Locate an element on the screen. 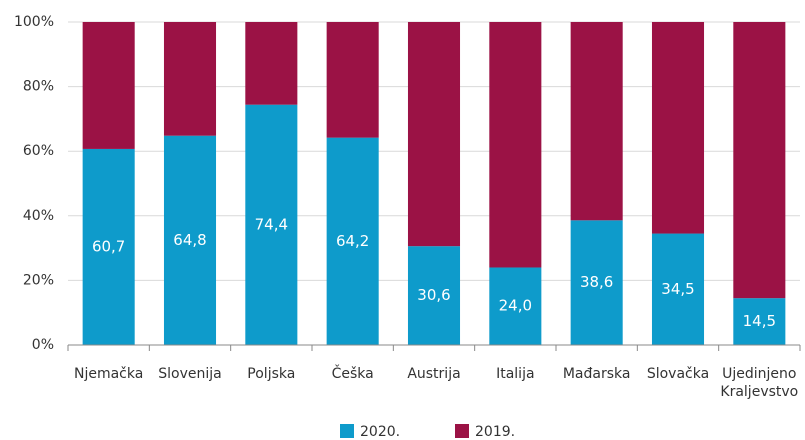  x-tick-label: Ujedinjeno Kraljevstvo is located at coordinates (759, 383).